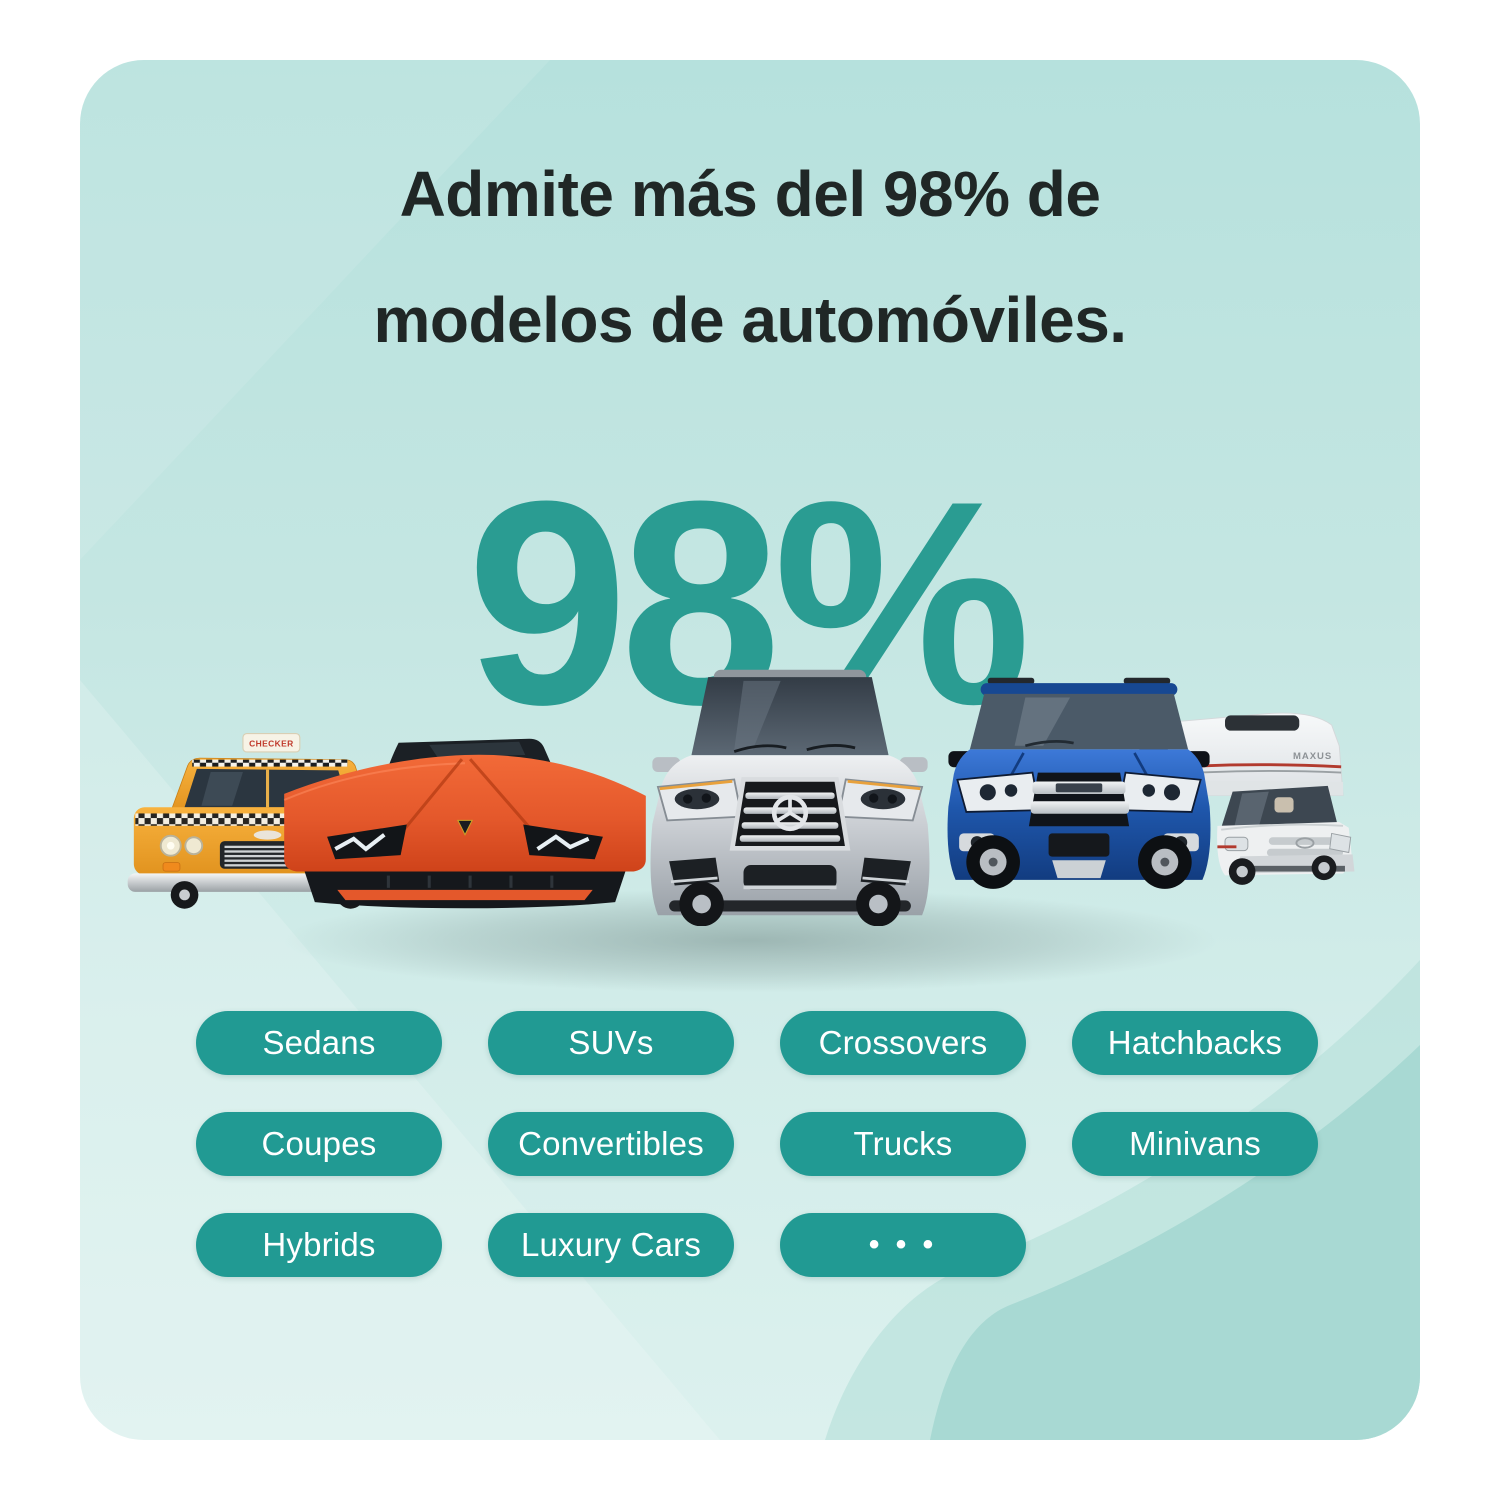  Describe the element at coordinates (611, 1043) in the screenshot. I see `pill-suvs: SUVs` at that location.